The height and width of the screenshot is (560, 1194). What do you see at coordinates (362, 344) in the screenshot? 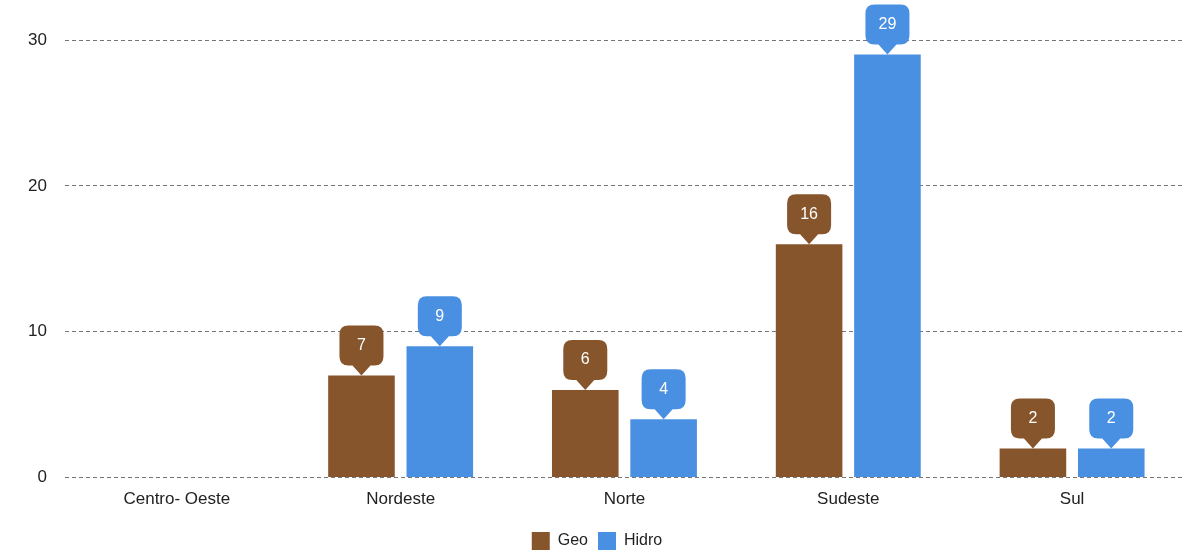
I see `data-label: 7` at bounding box center [362, 344].